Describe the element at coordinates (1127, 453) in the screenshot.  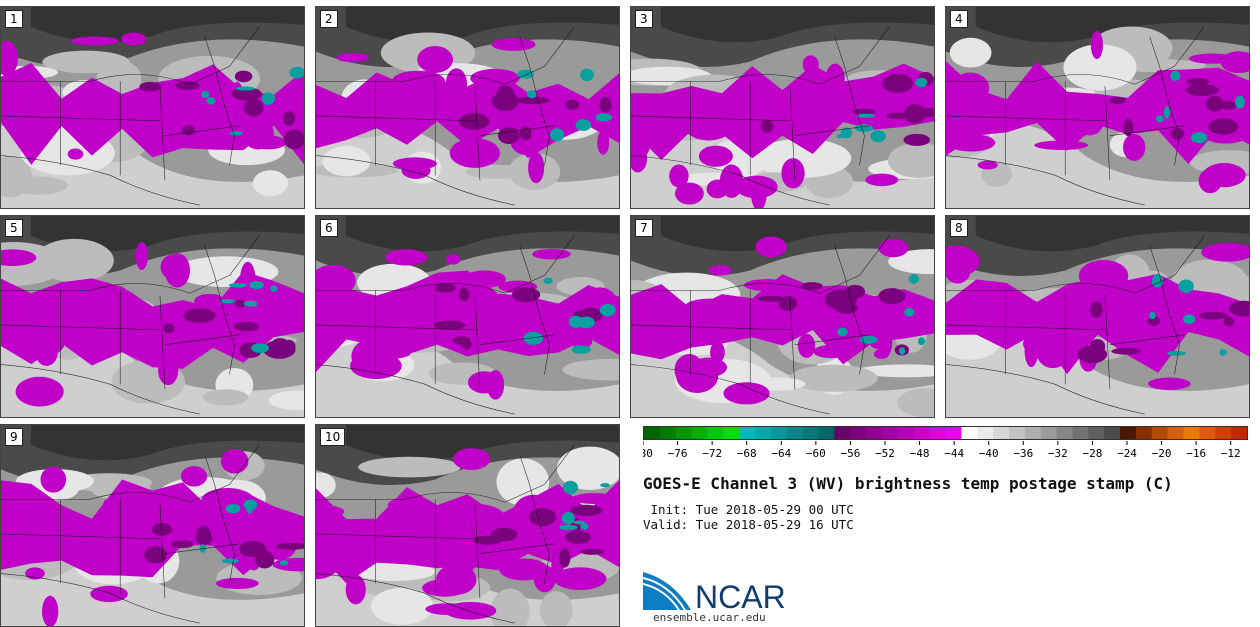
I see `colorbar-tick-label: −24` at that location.